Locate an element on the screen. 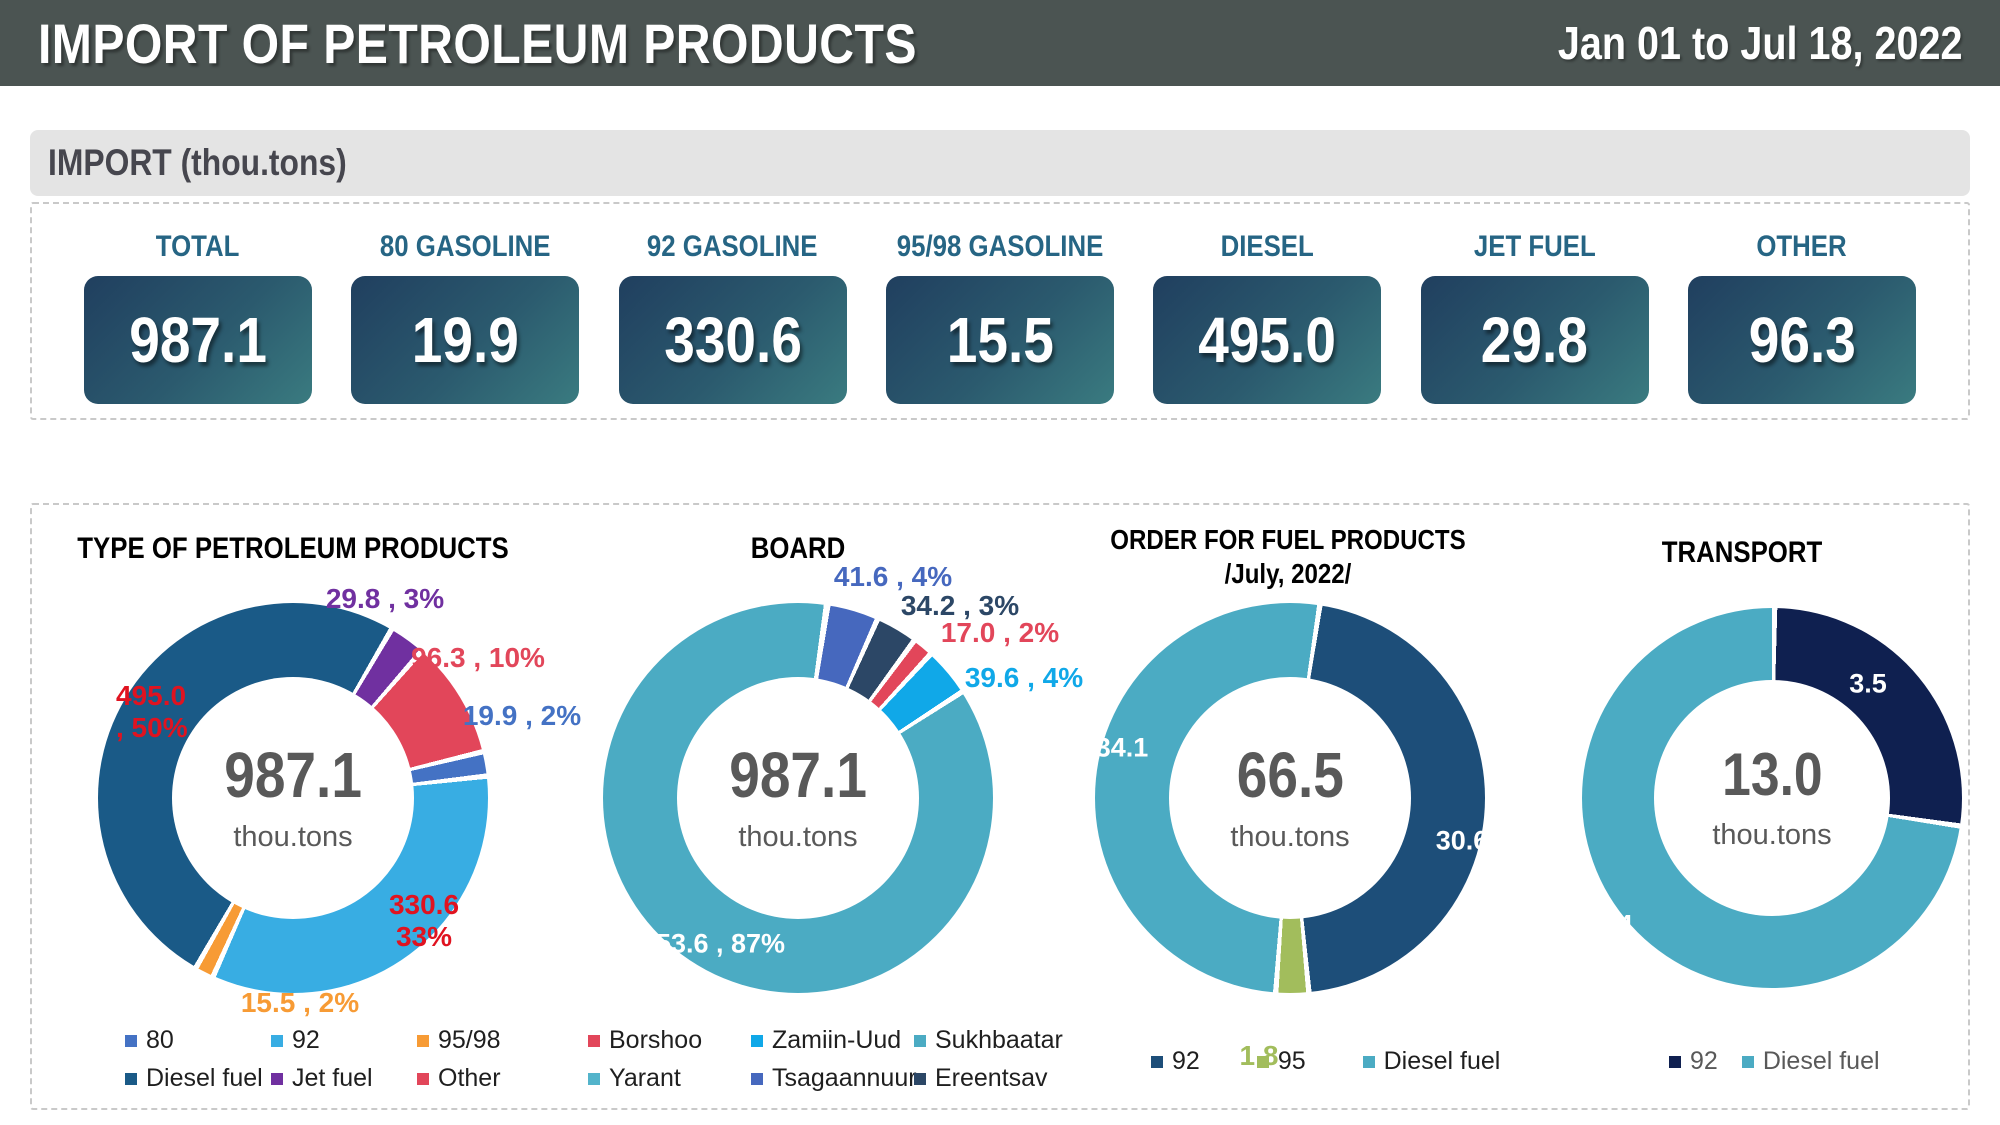  swatch-jet-fuel is located at coordinates (277, 1078).